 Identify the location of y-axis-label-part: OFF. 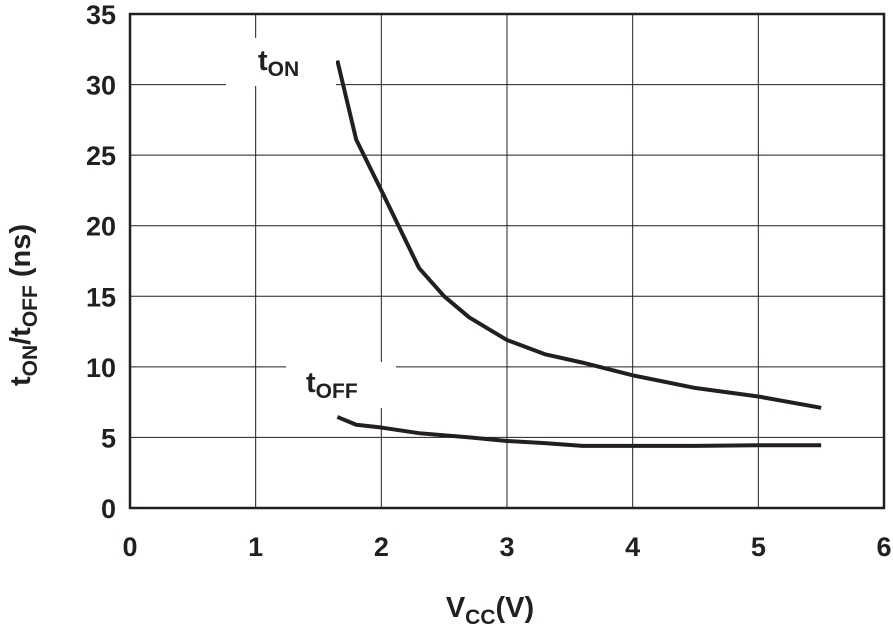
(30, 306).